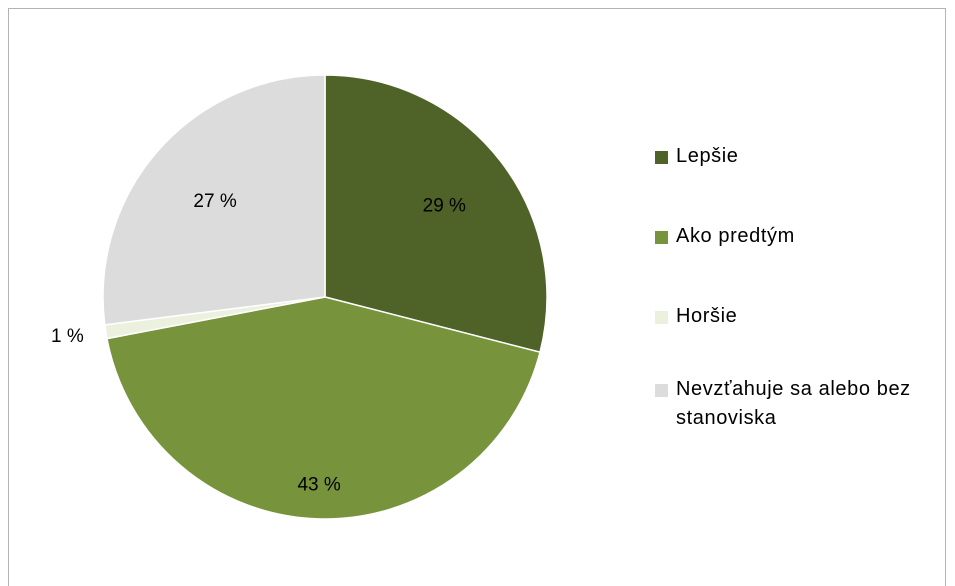  What do you see at coordinates (800, 236) in the screenshot?
I see `legend-item-ako-predtym: Ako predtým` at bounding box center [800, 236].